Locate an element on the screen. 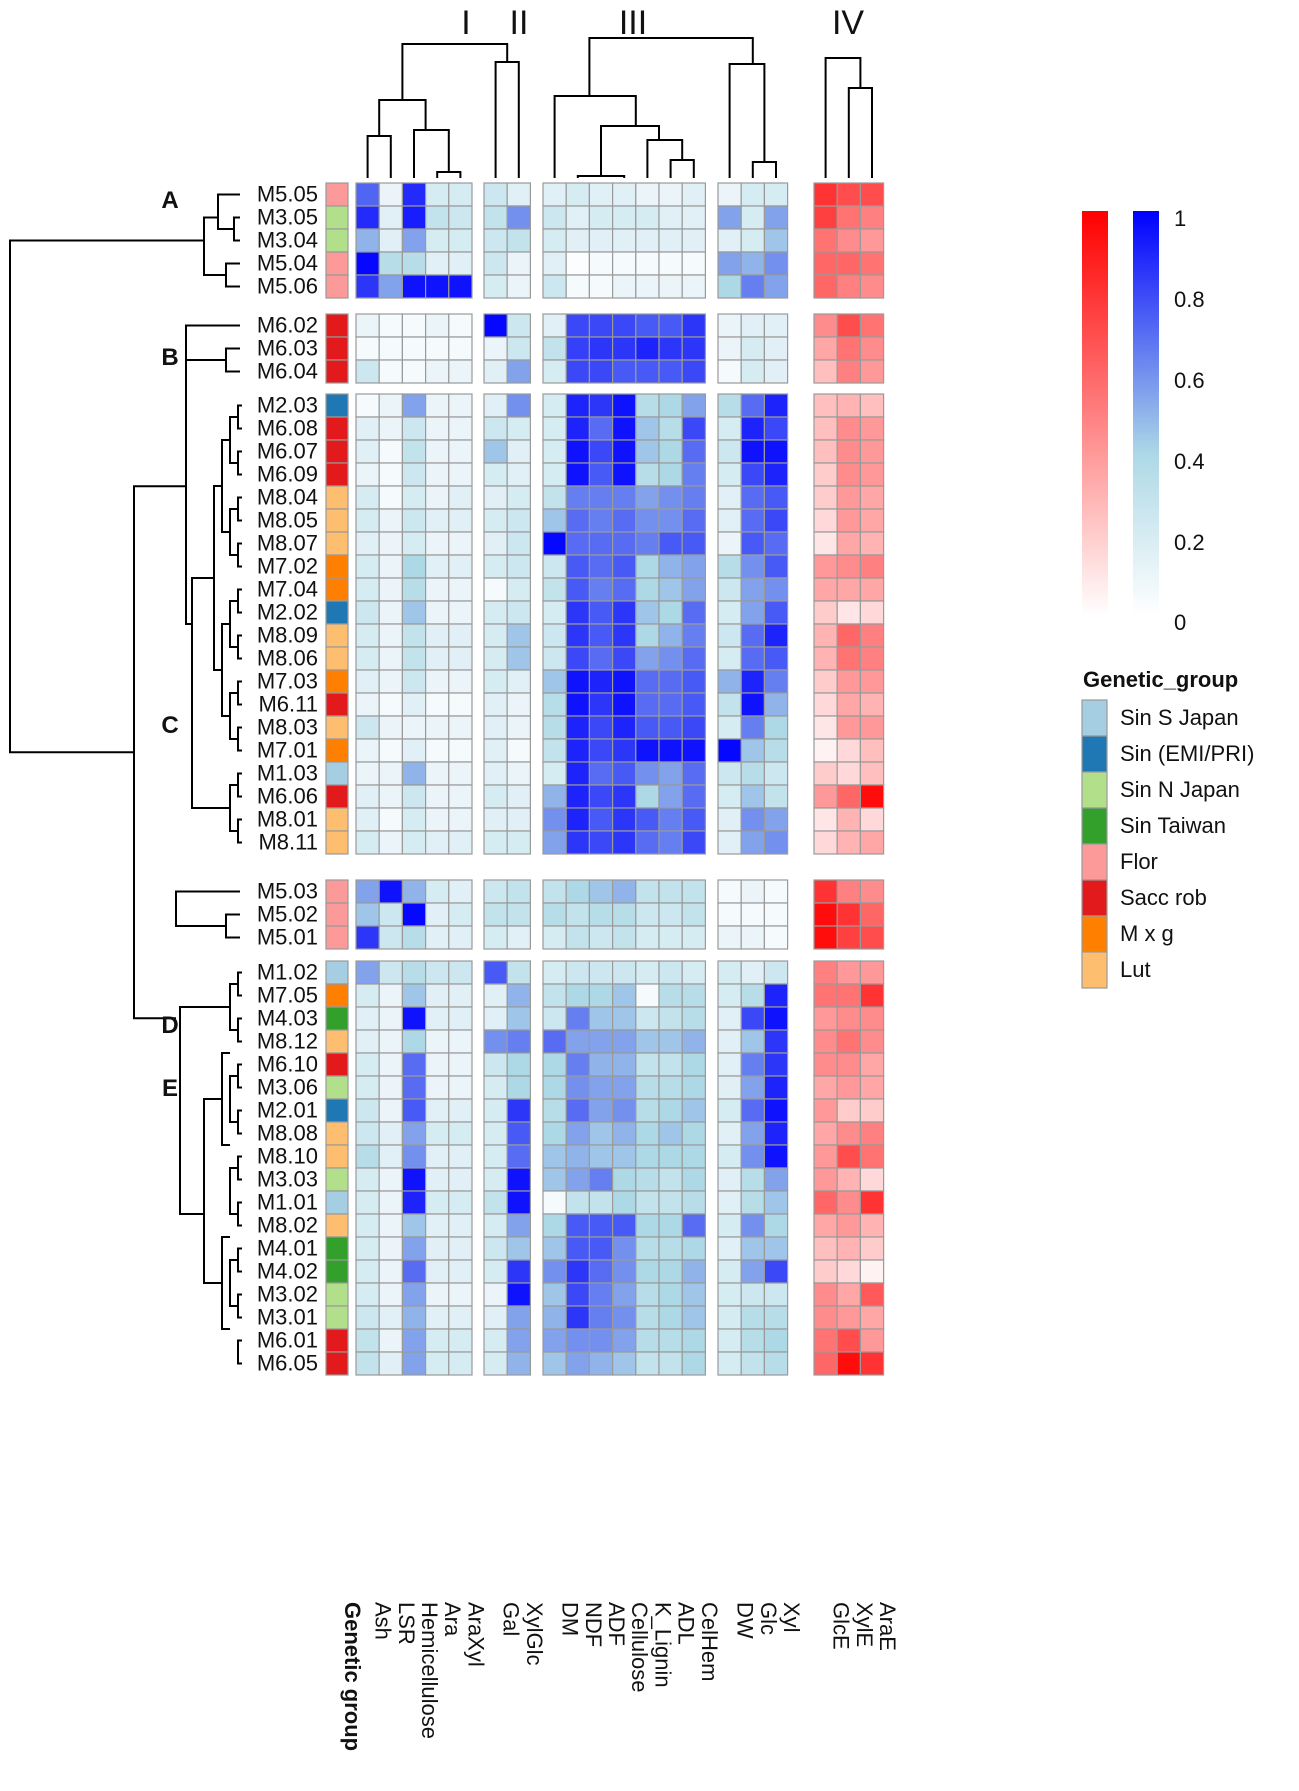  column-cluster-label: III is located at coordinates (633, 23).